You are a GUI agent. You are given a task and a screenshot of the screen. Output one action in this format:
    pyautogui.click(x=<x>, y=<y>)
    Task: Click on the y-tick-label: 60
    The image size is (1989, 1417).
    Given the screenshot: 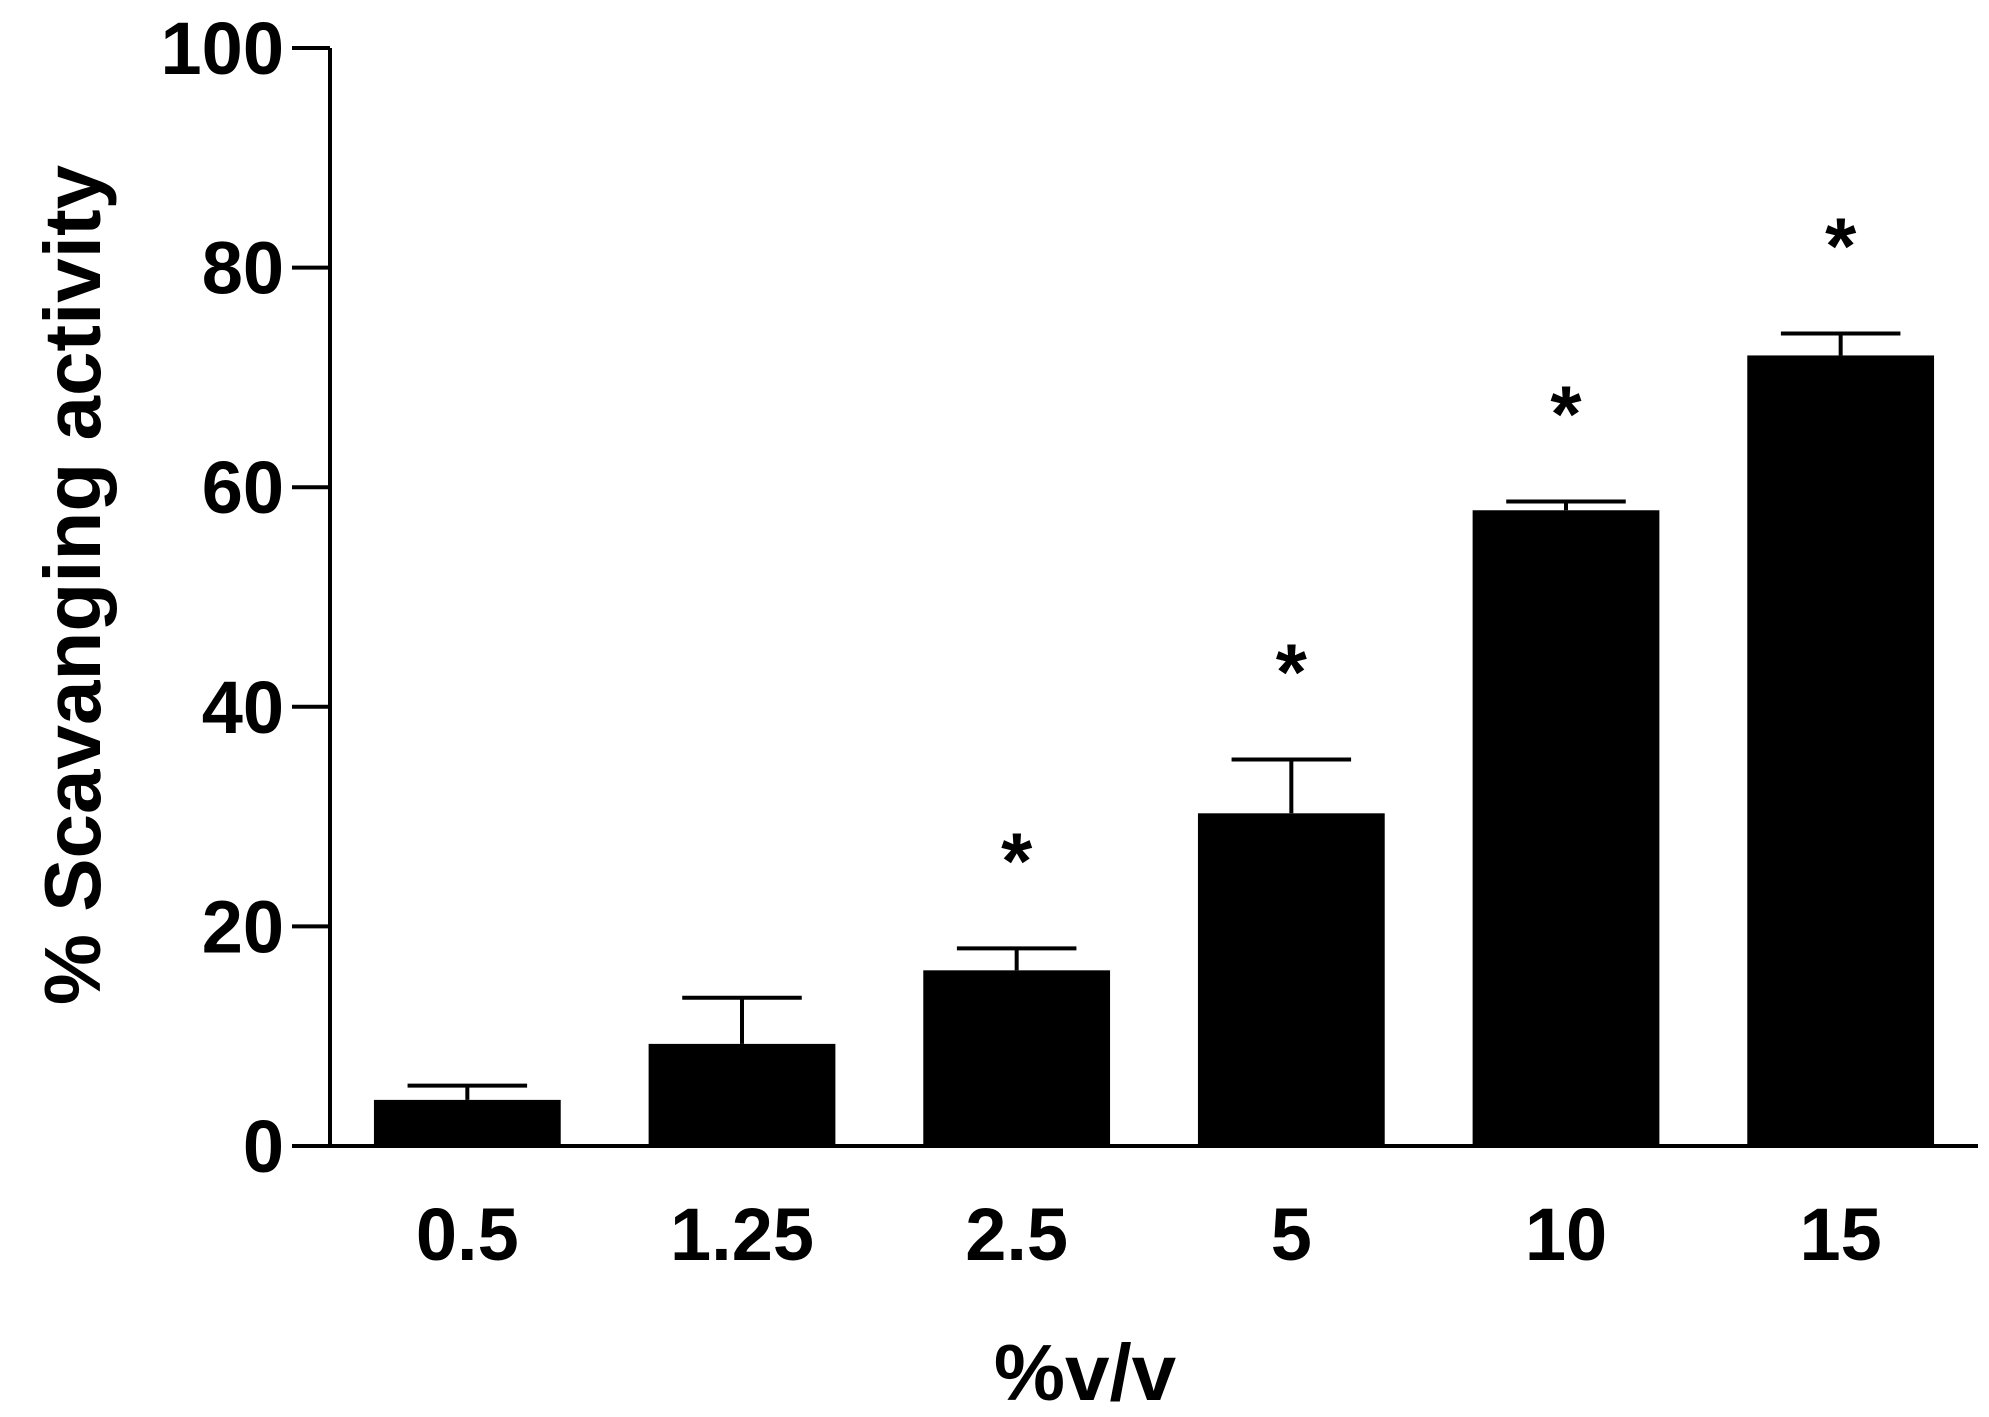 What is the action you would take?
    pyautogui.click(x=243, y=487)
    